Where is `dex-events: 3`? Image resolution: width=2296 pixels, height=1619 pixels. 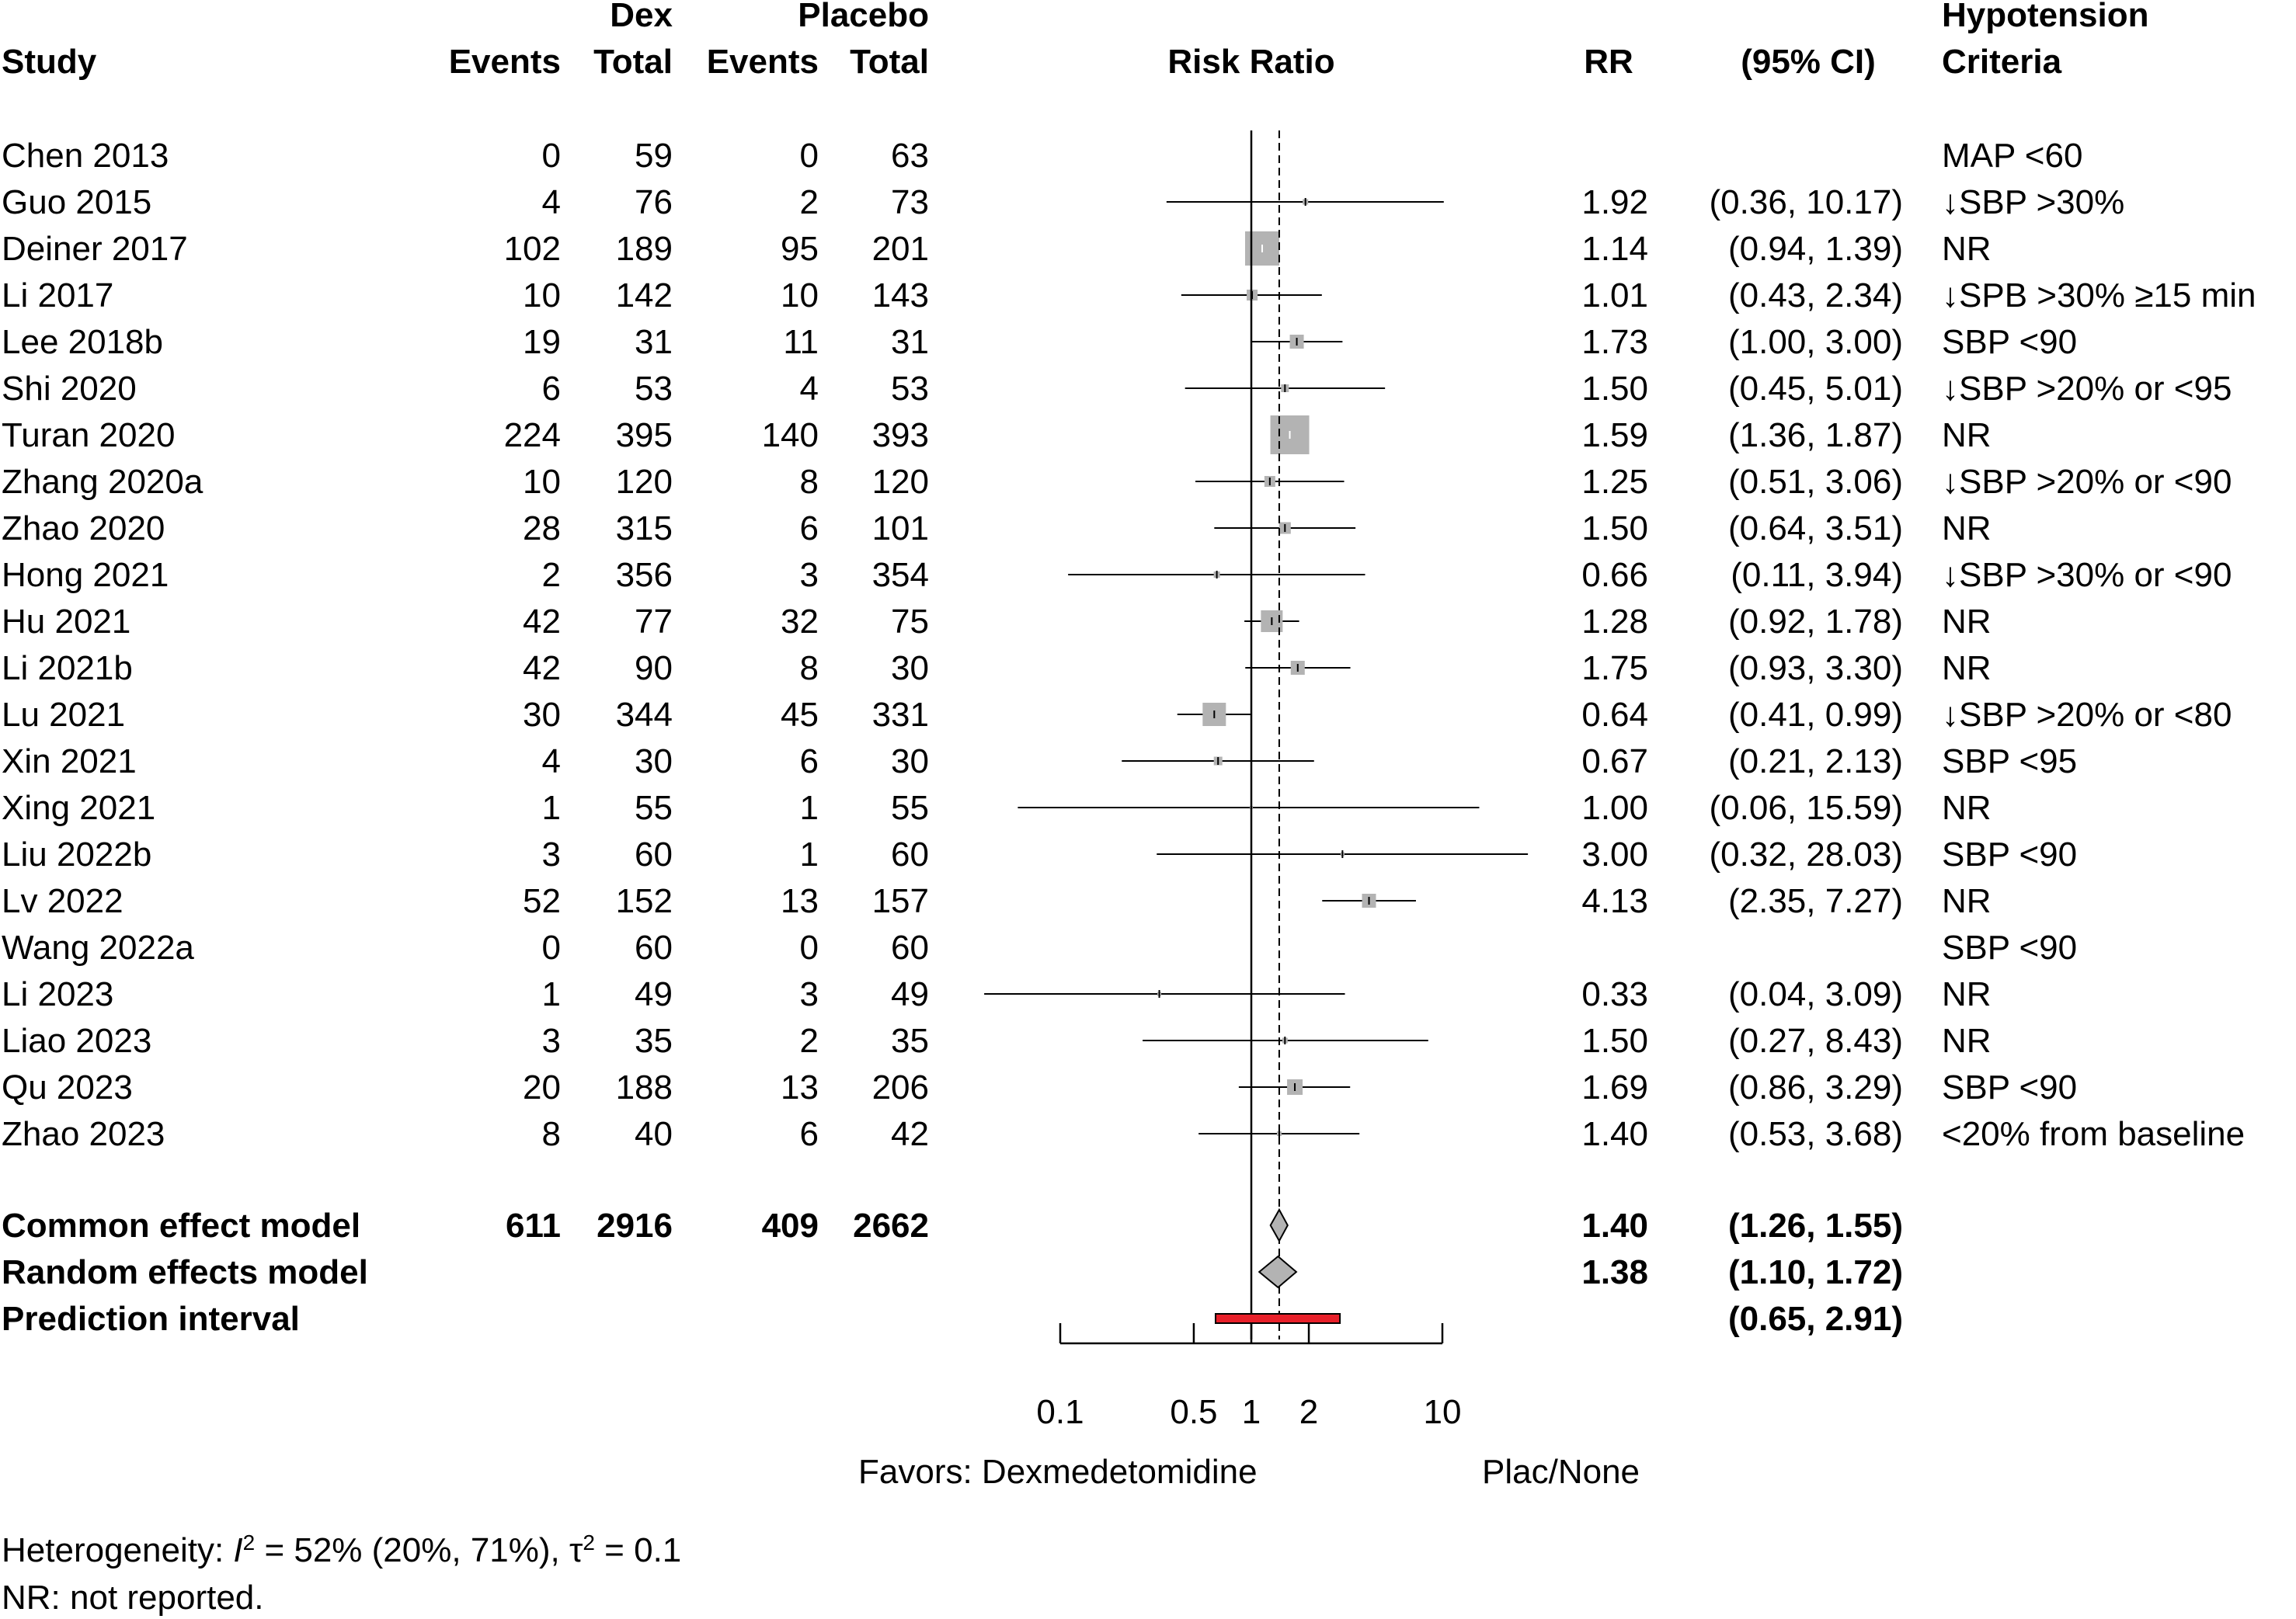
dex-events: 3 is located at coordinates (551, 1041).